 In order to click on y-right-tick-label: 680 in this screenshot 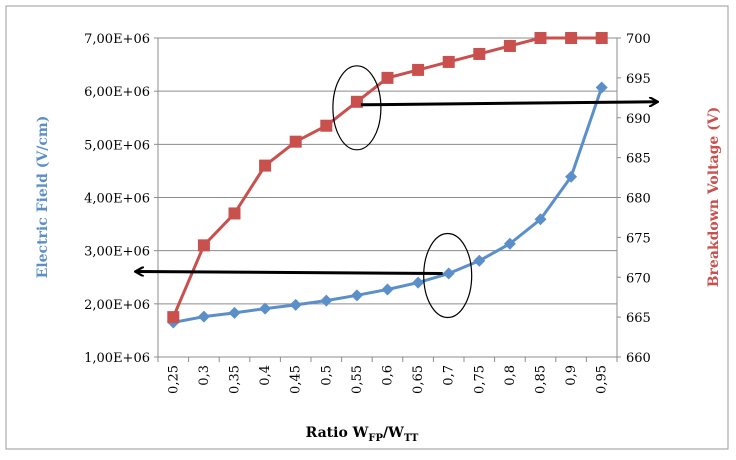, I will do `click(638, 199)`.